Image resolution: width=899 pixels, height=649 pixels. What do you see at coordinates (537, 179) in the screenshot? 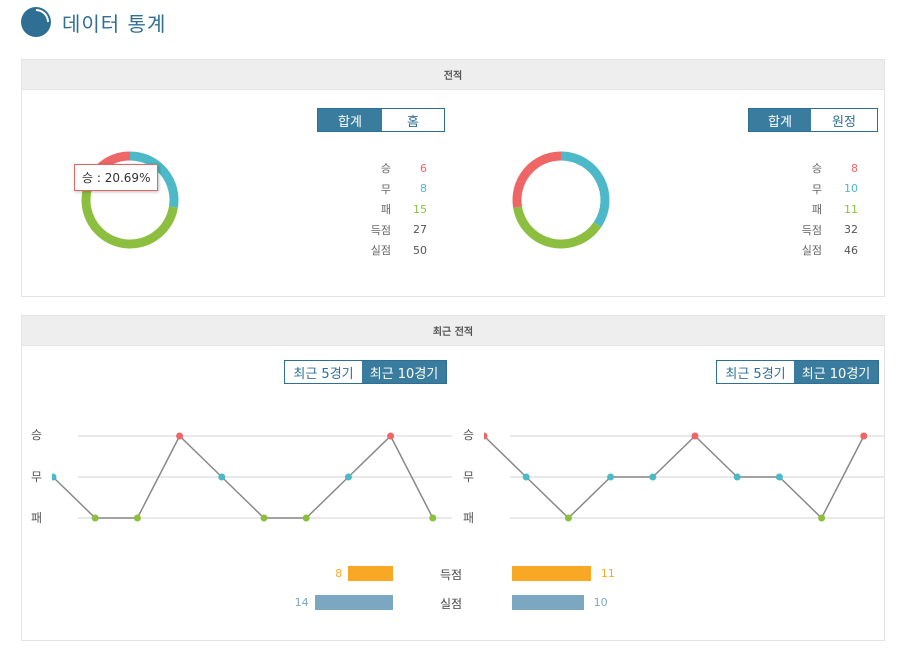
I see `right-donut-slice-win` at bounding box center [537, 179].